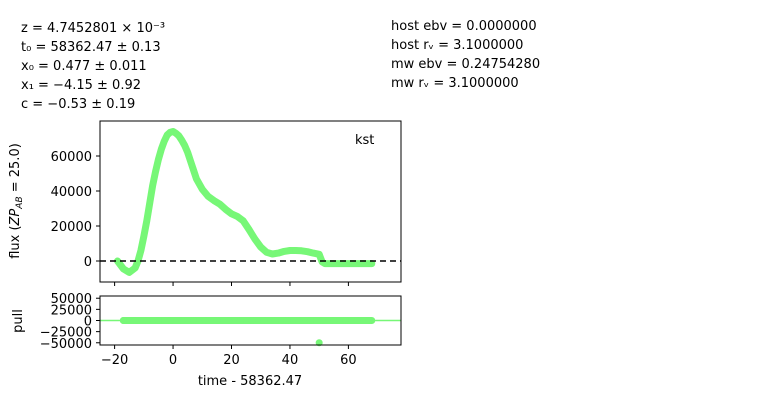 The height and width of the screenshot is (415, 780). I want to click on param-c: c = −0.53 ± 0.19, so click(78, 104).